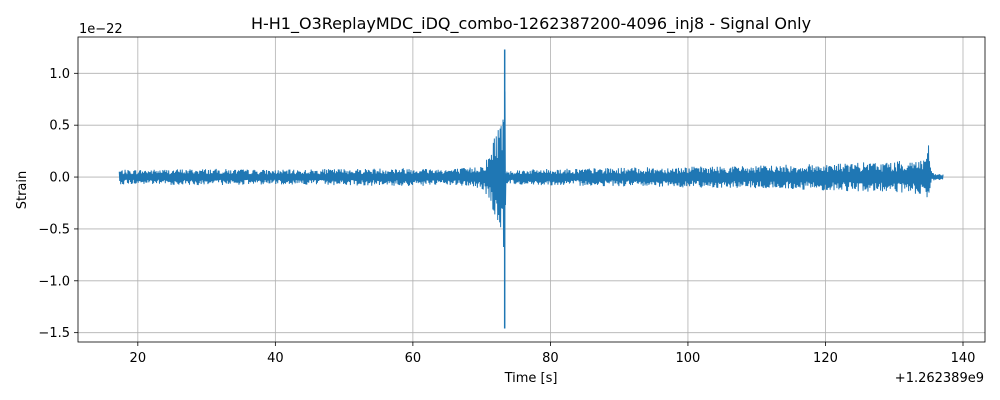 This screenshot has width=1000, height=400. Describe the element at coordinates (963, 358) in the screenshot. I see `x-tick-label: 140` at that location.